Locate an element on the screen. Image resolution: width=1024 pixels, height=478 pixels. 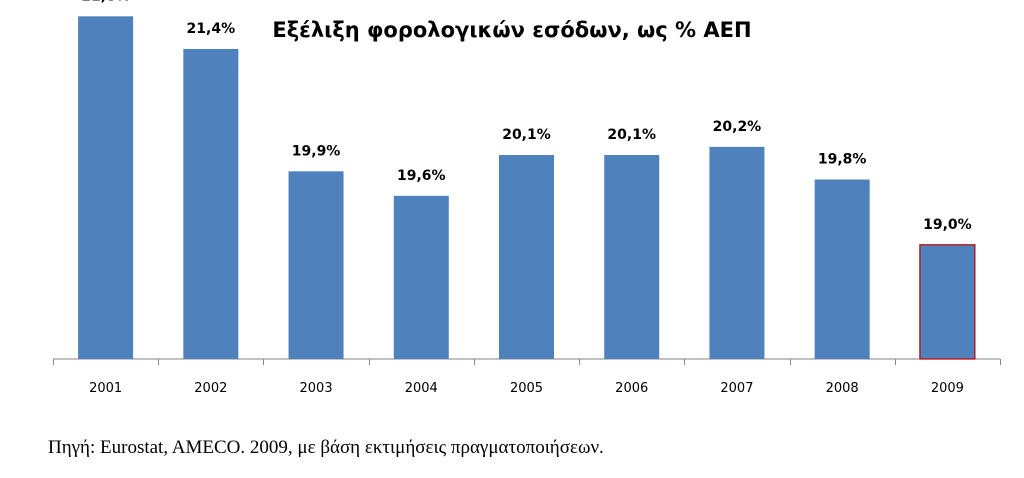
bar-2009 is located at coordinates (947, 302).